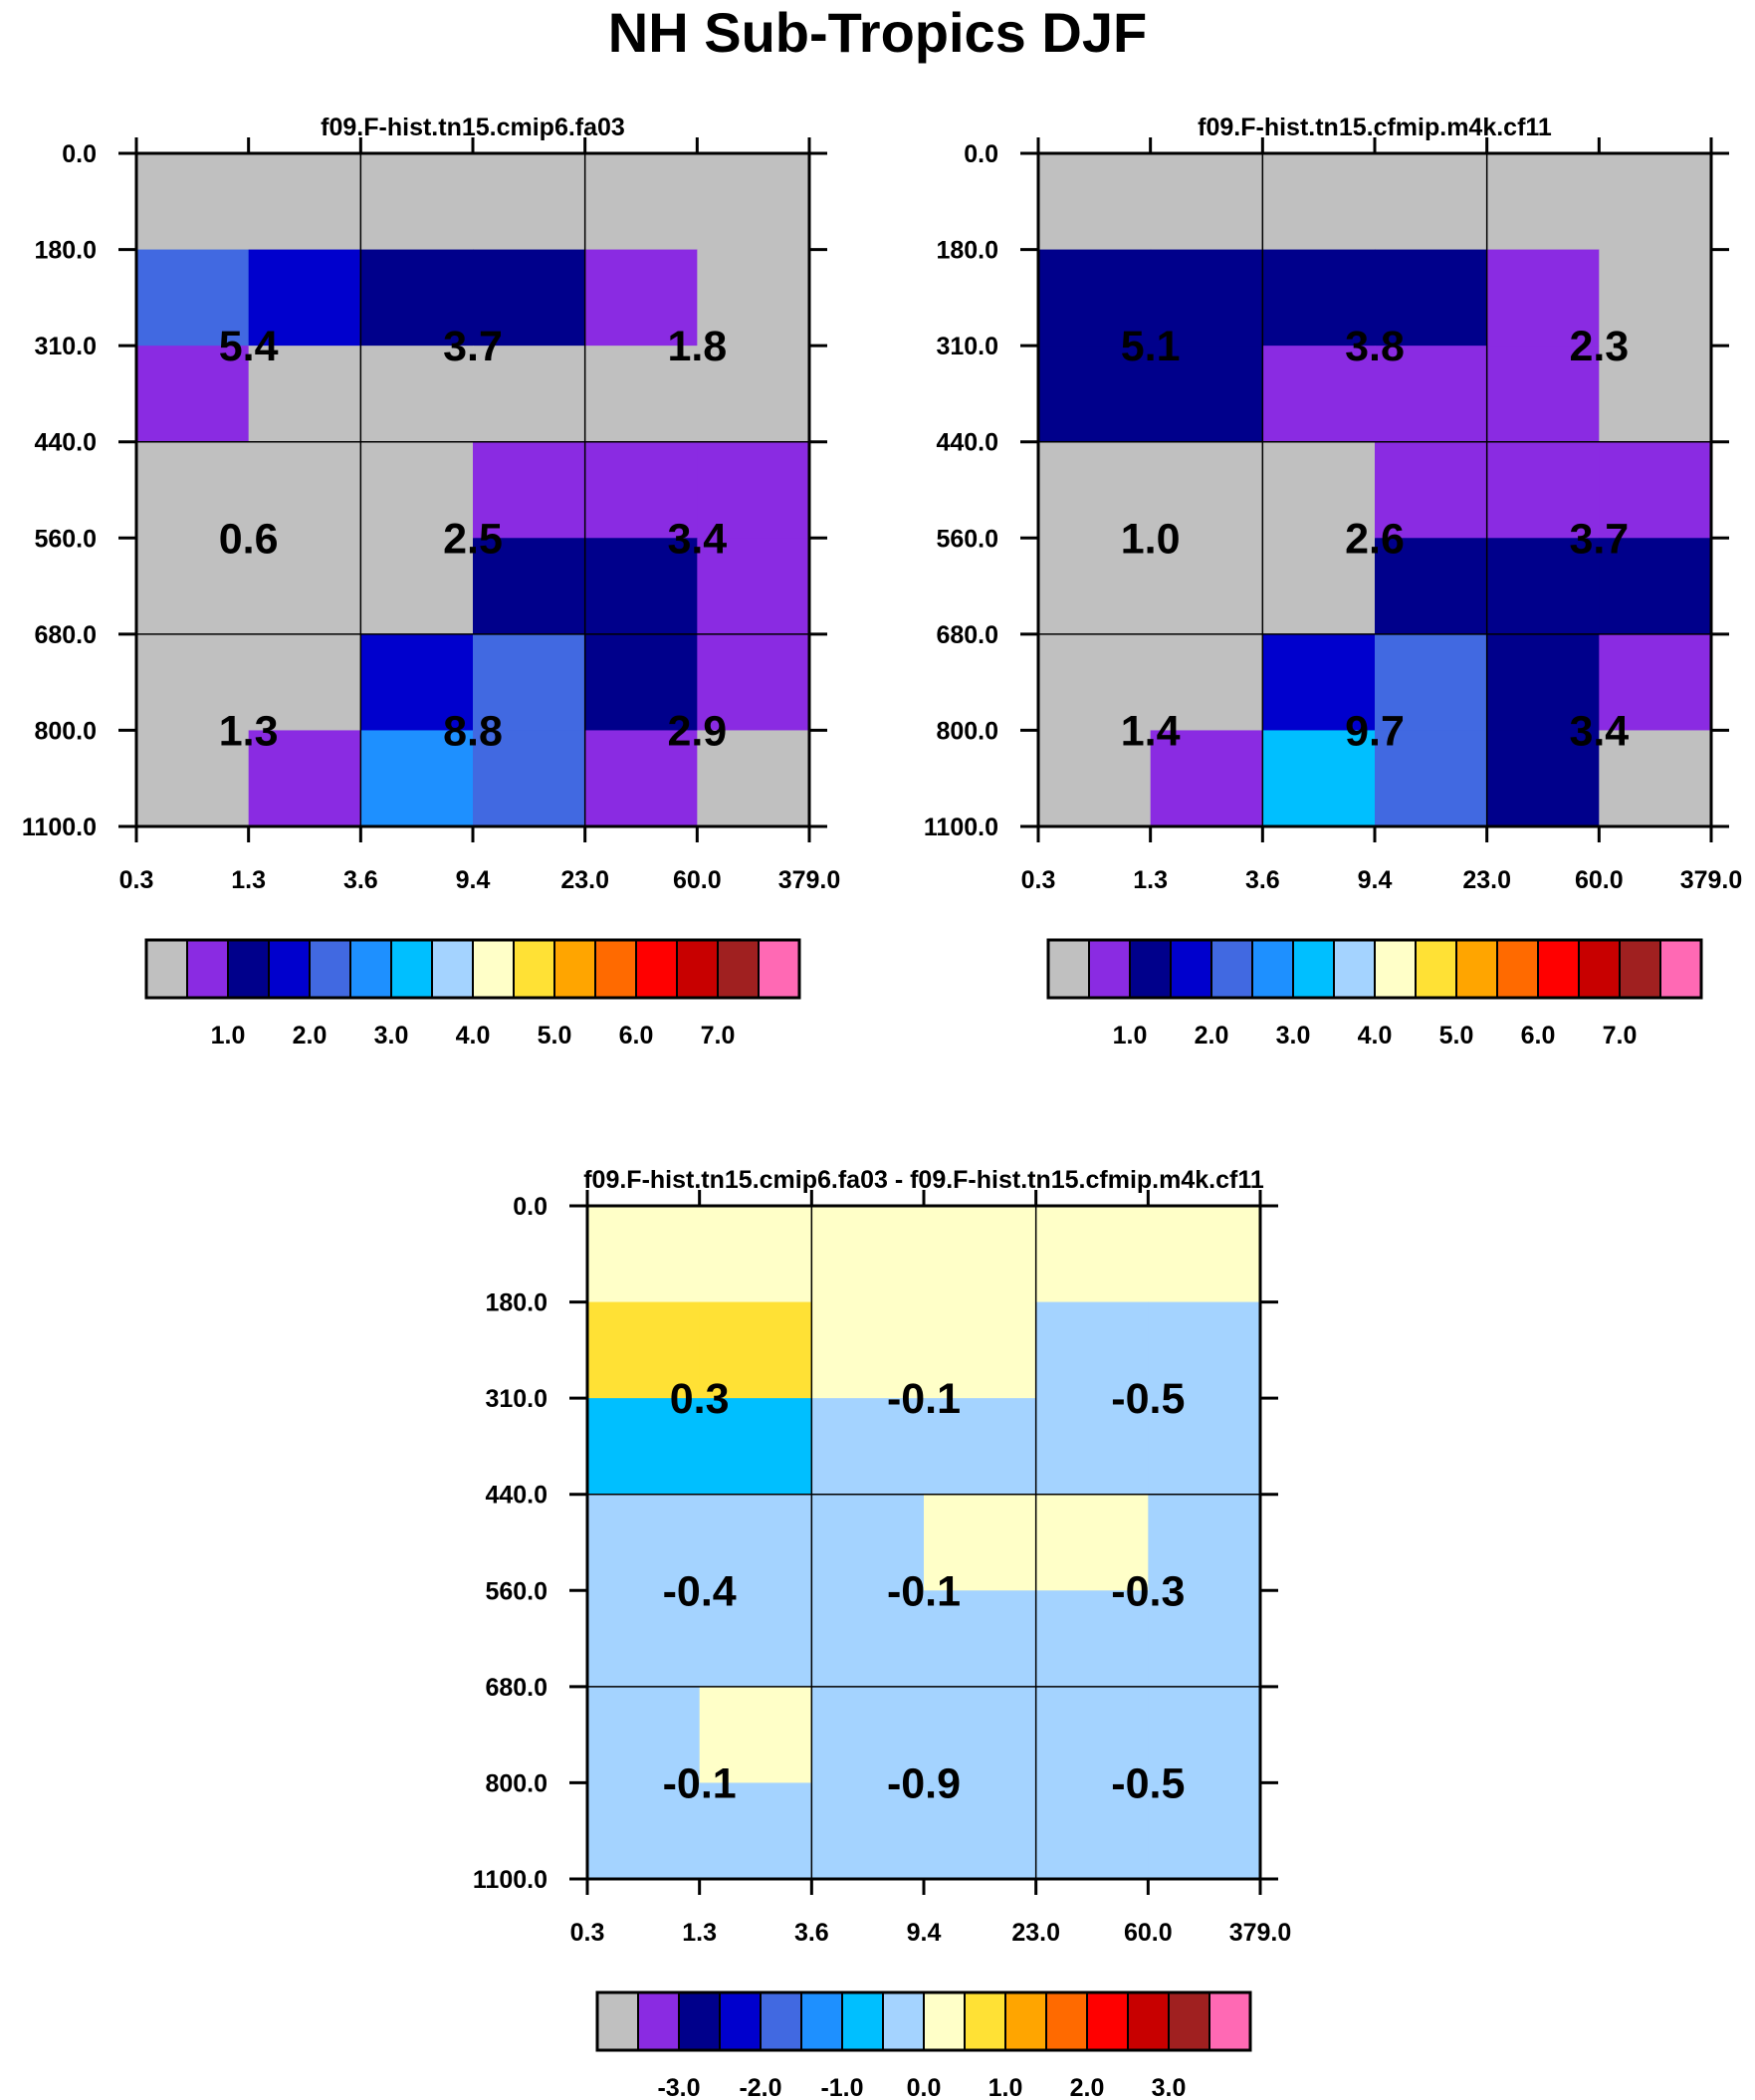 The height and width of the screenshot is (2100, 1755). I want to click on cell-value-label: -0.1, so click(700, 1783).